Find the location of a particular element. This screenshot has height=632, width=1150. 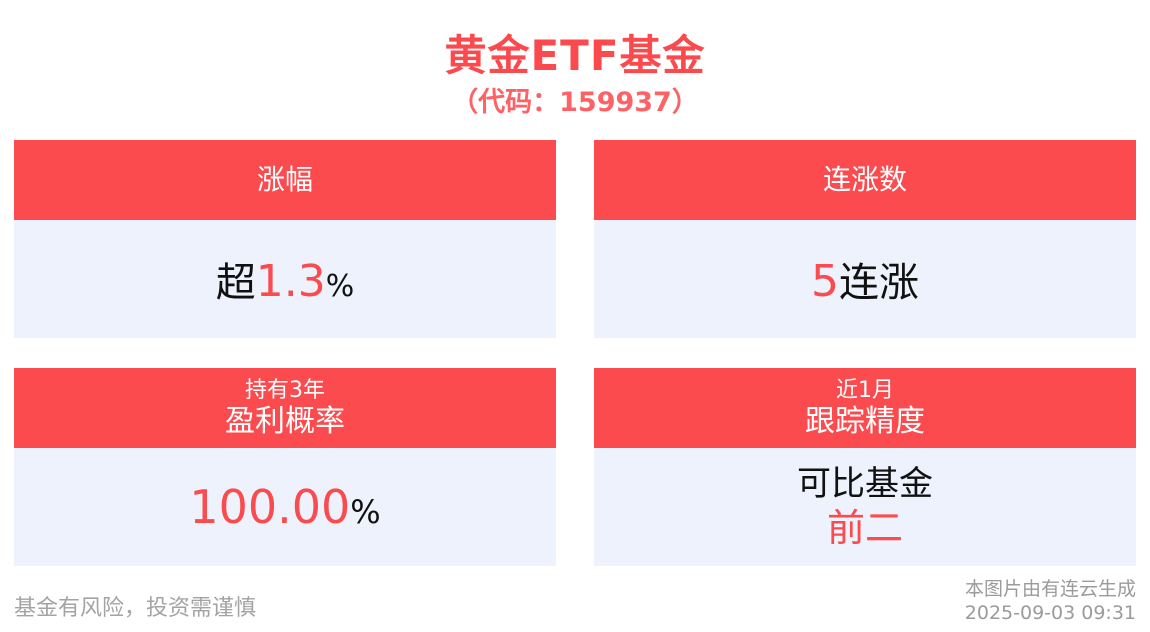

card-tracking-value: 可比基金 前二 is located at coordinates (865, 507).